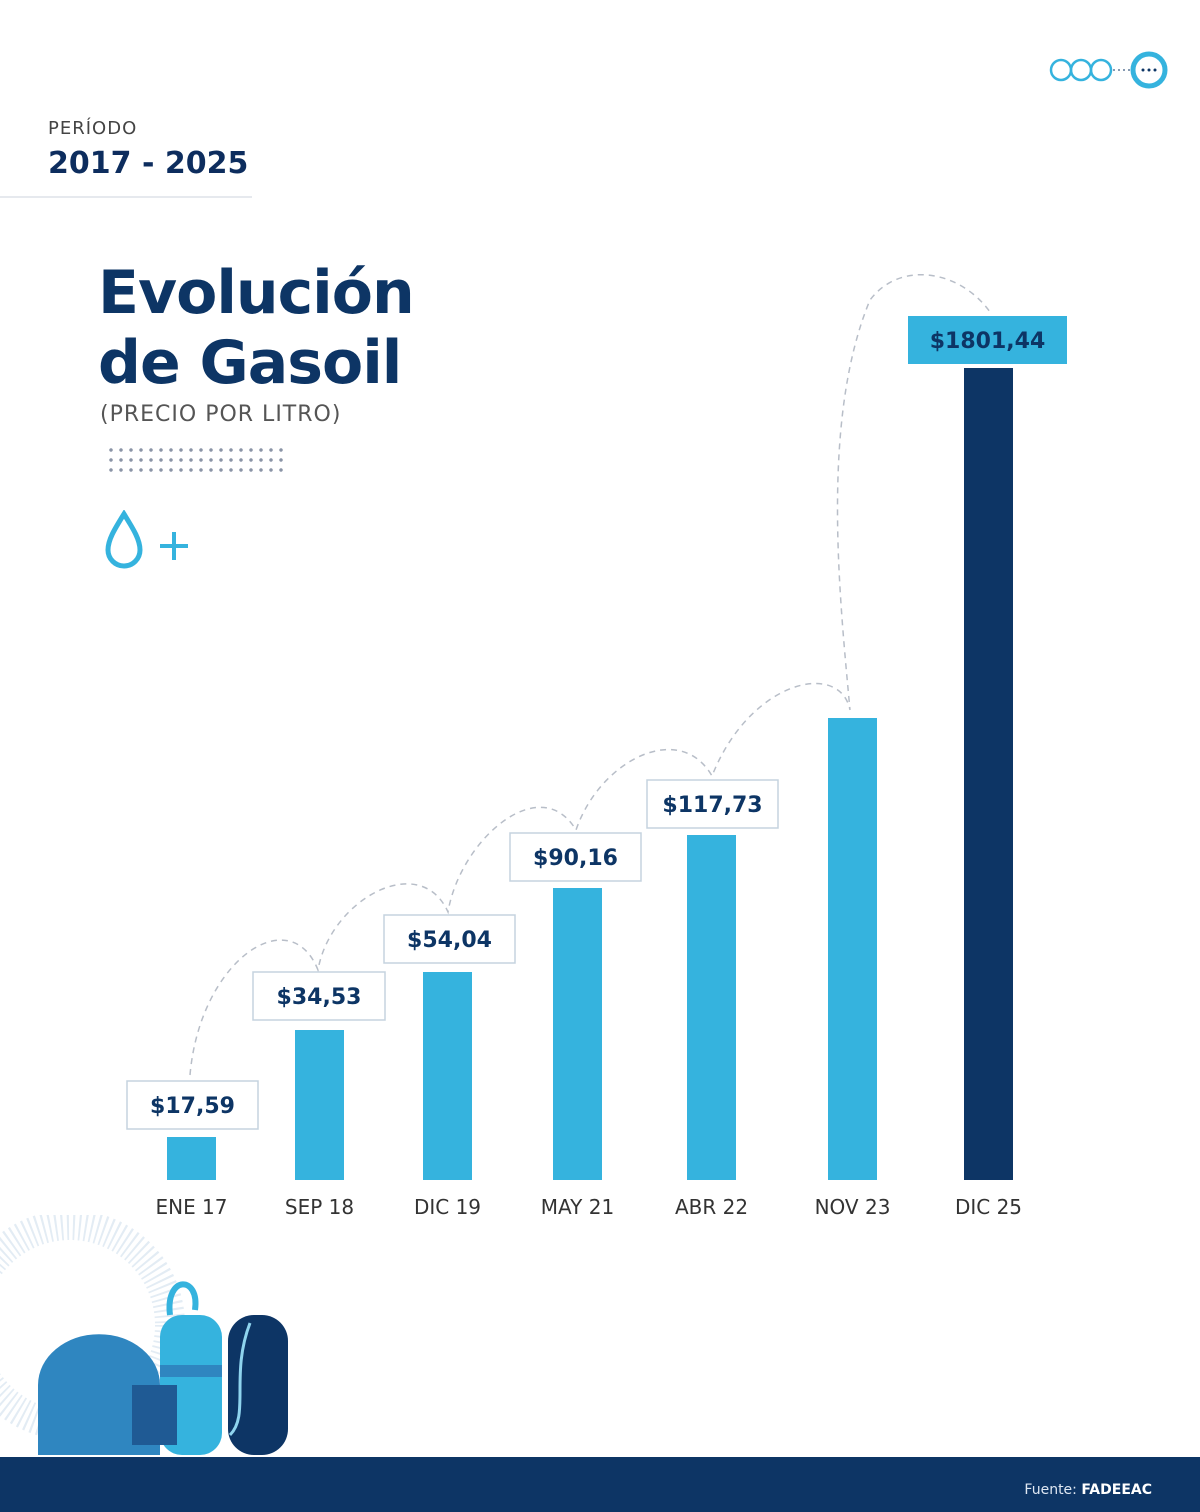 This screenshot has height=1512, width=1200. What do you see at coordinates (146, 539) in the screenshot?
I see `drop-plus-icon` at bounding box center [146, 539].